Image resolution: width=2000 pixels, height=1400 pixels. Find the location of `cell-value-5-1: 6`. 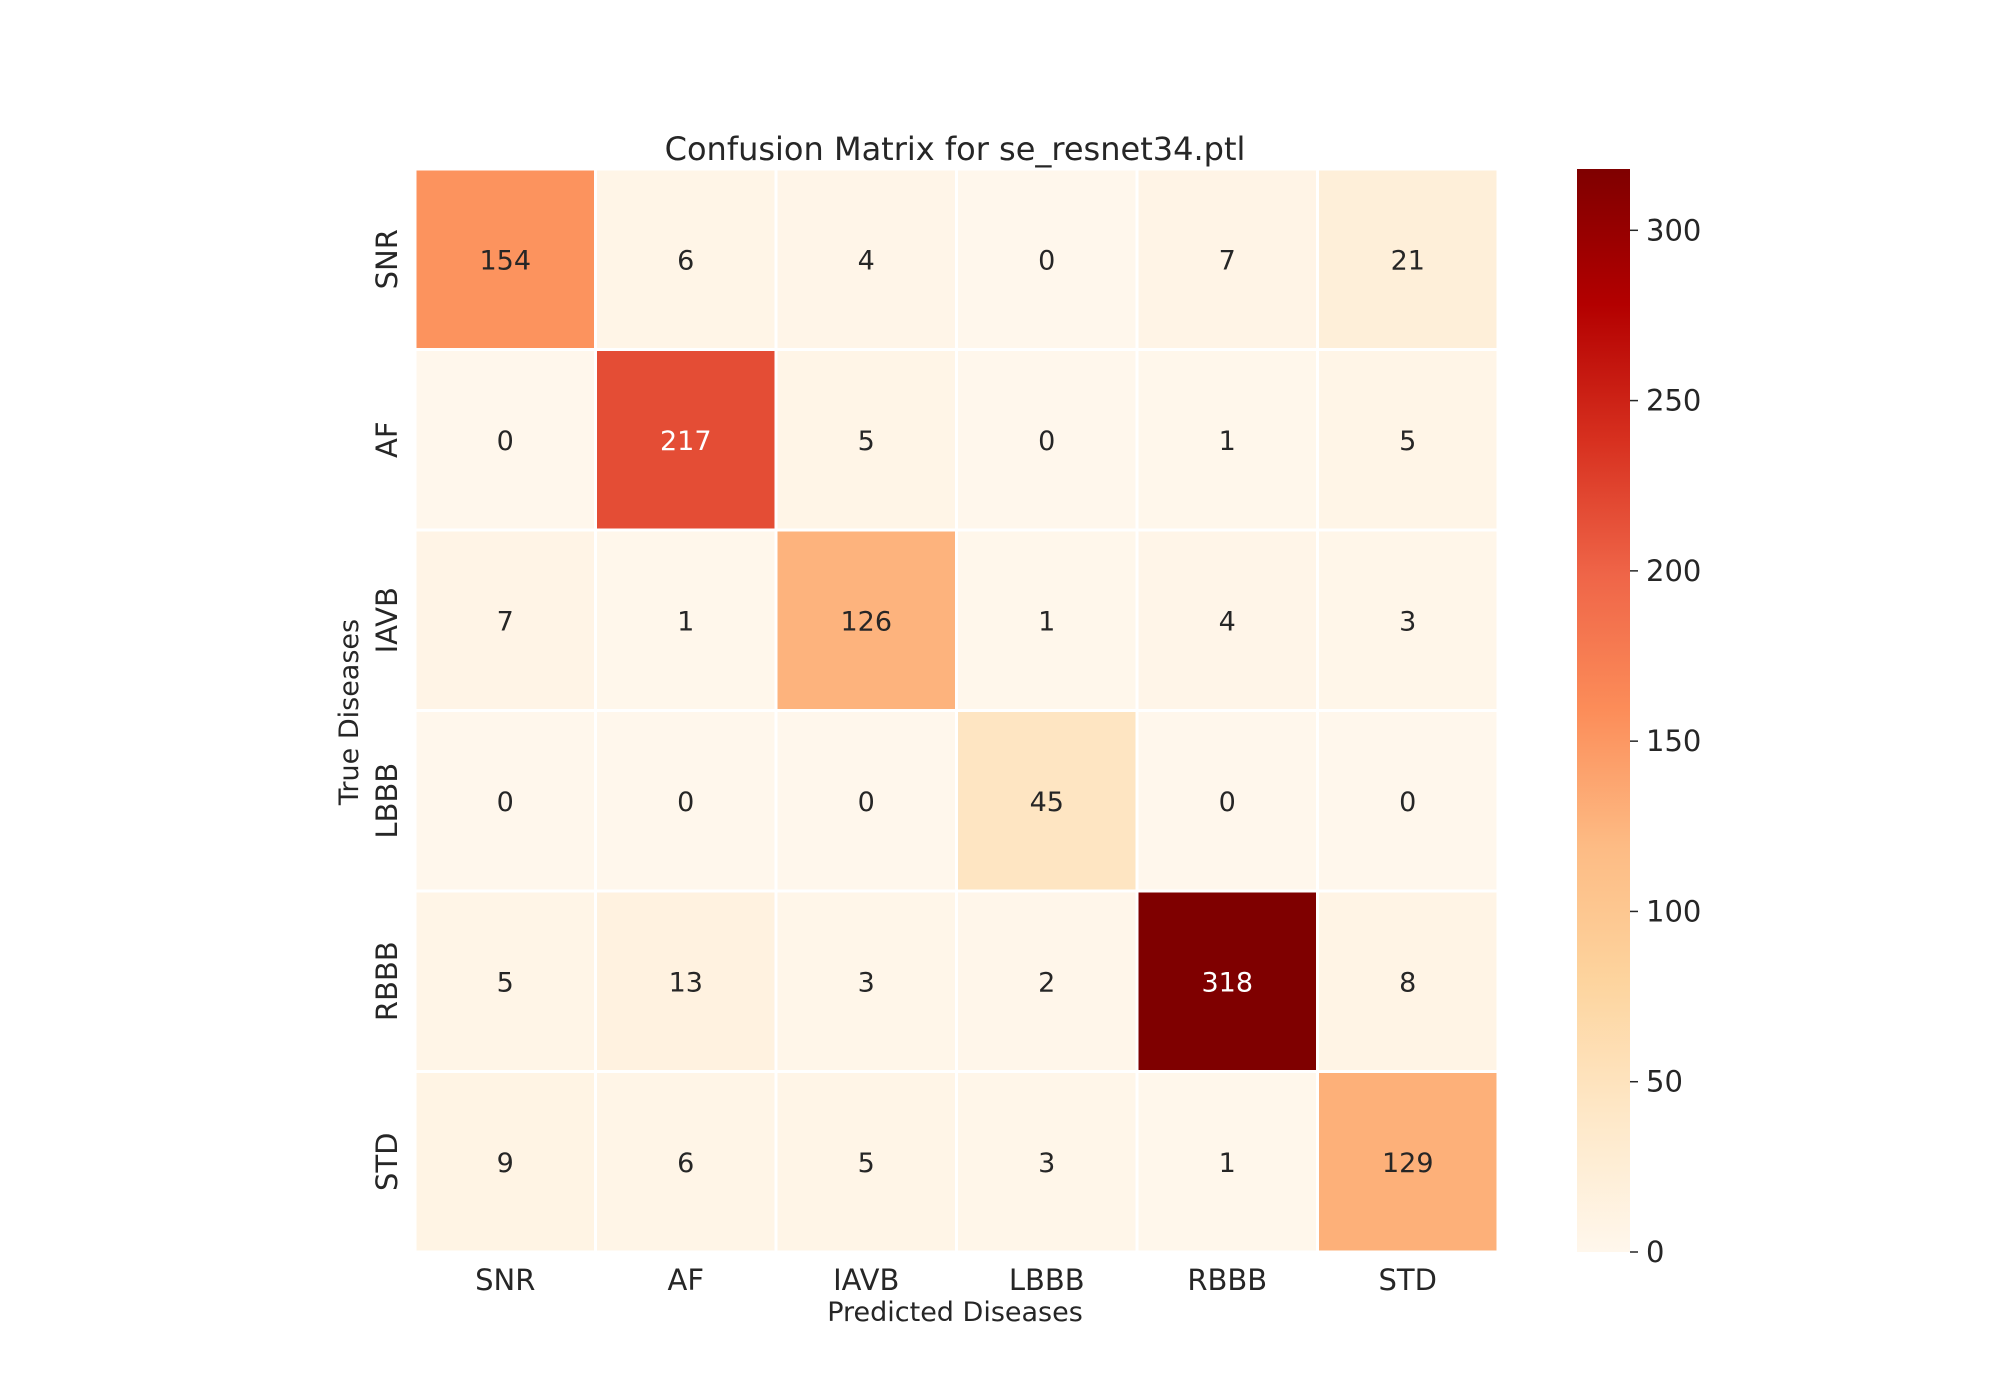

cell-value-5-1: 6 is located at coordinates (685, 1163).